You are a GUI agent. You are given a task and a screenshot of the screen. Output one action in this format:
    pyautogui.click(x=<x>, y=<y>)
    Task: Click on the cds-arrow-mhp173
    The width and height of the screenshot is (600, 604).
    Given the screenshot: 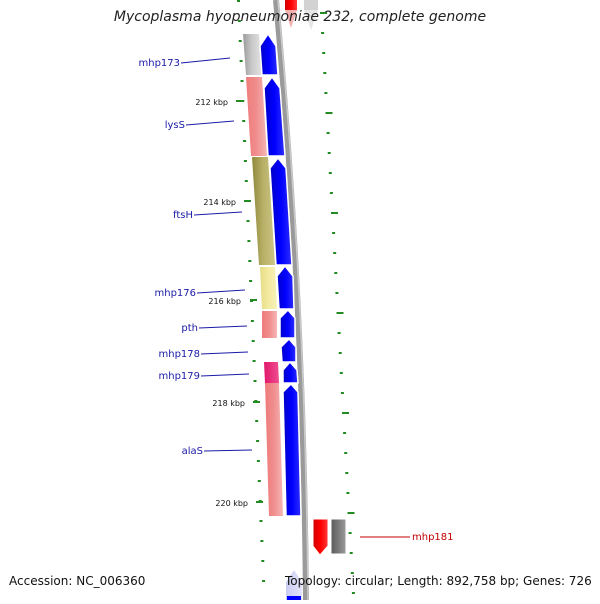 What is the action you would take?
    pyautogui.click(x=269, y=54)
    